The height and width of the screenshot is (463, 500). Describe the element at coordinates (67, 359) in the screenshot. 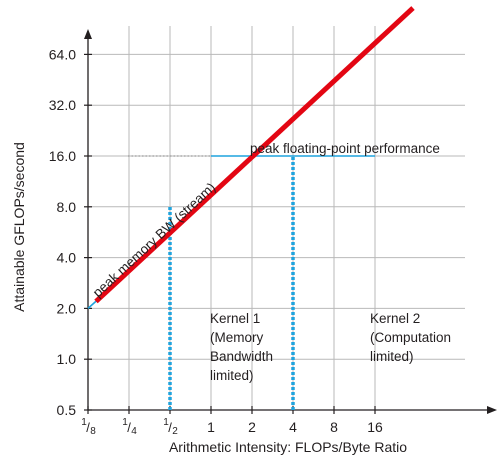

I see `y-tick-label: 1.0` at that location.